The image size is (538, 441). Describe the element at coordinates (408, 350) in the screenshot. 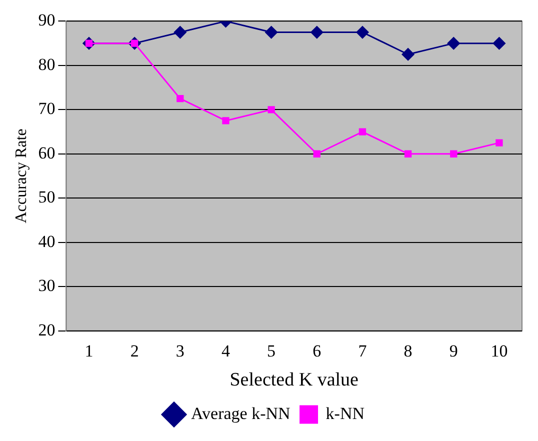

I see `x-tick-label: 8` at that location.